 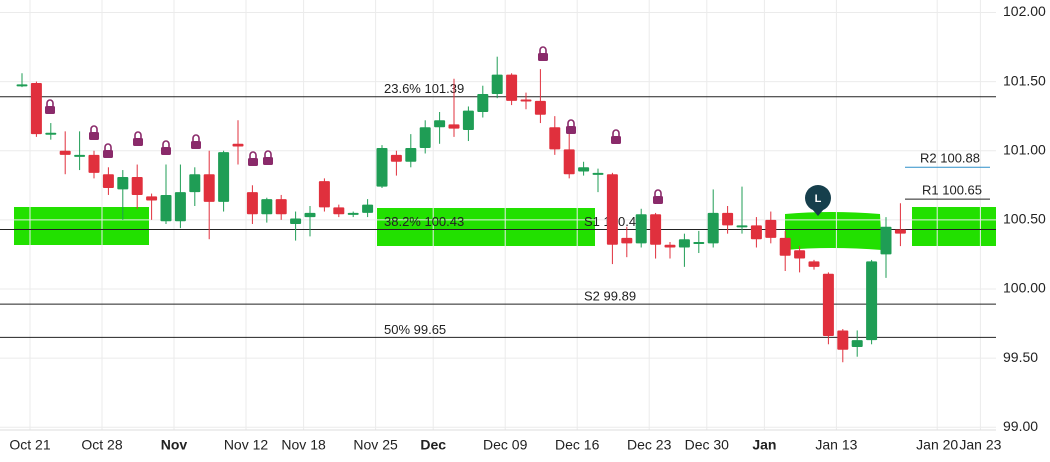 What do you see at coordinates (1020, 357) in the screenshot?
I see `y-tick-label: 99.50` at bounding box center [1020, 357].